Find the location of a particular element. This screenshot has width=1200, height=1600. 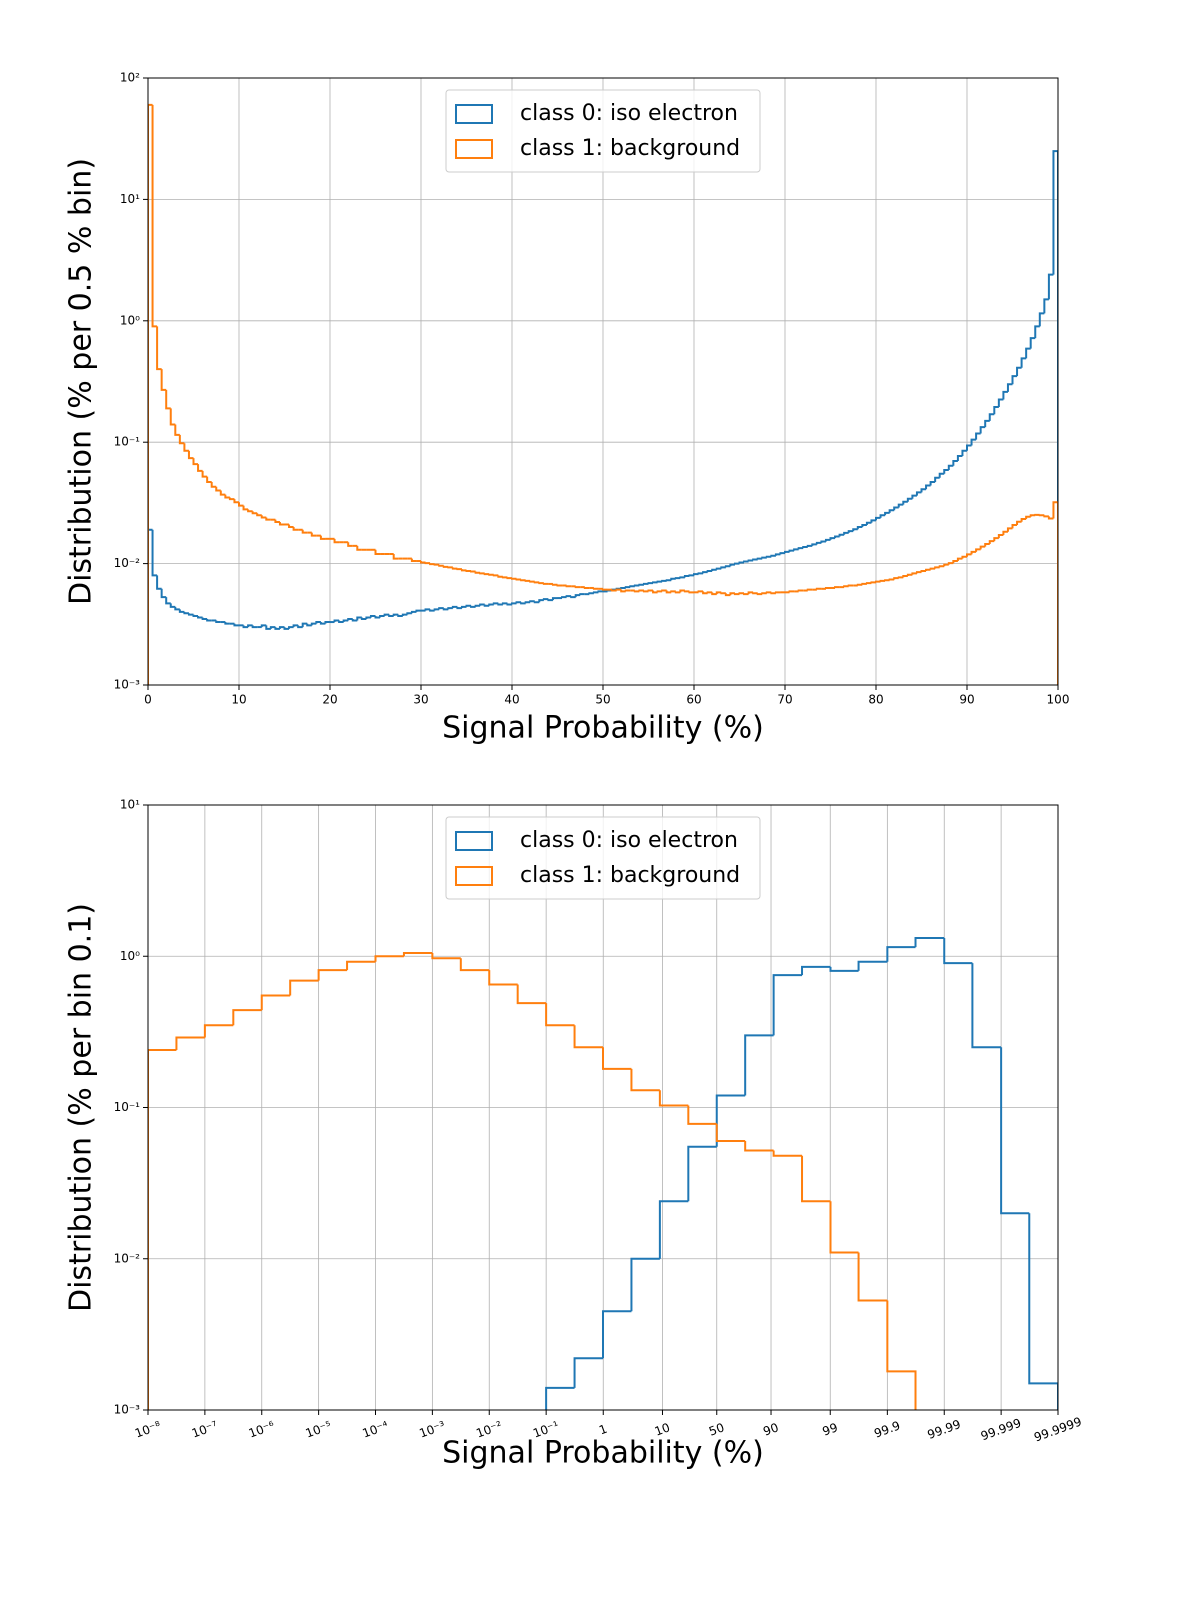

x-tick-label: 1 is located at coordinates (603, 1430).